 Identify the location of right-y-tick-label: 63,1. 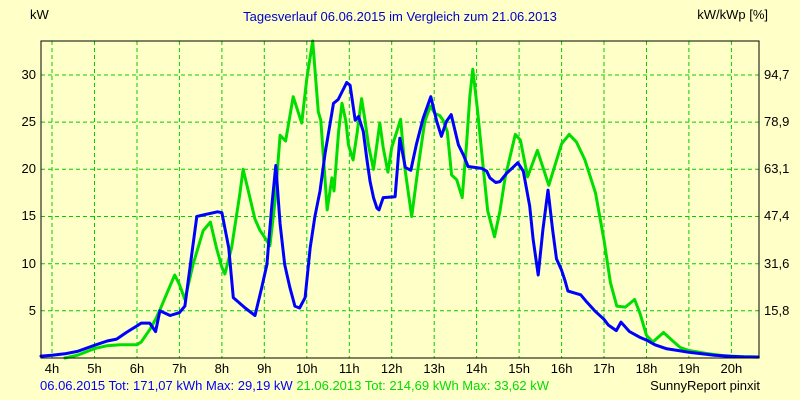
(777, 169).